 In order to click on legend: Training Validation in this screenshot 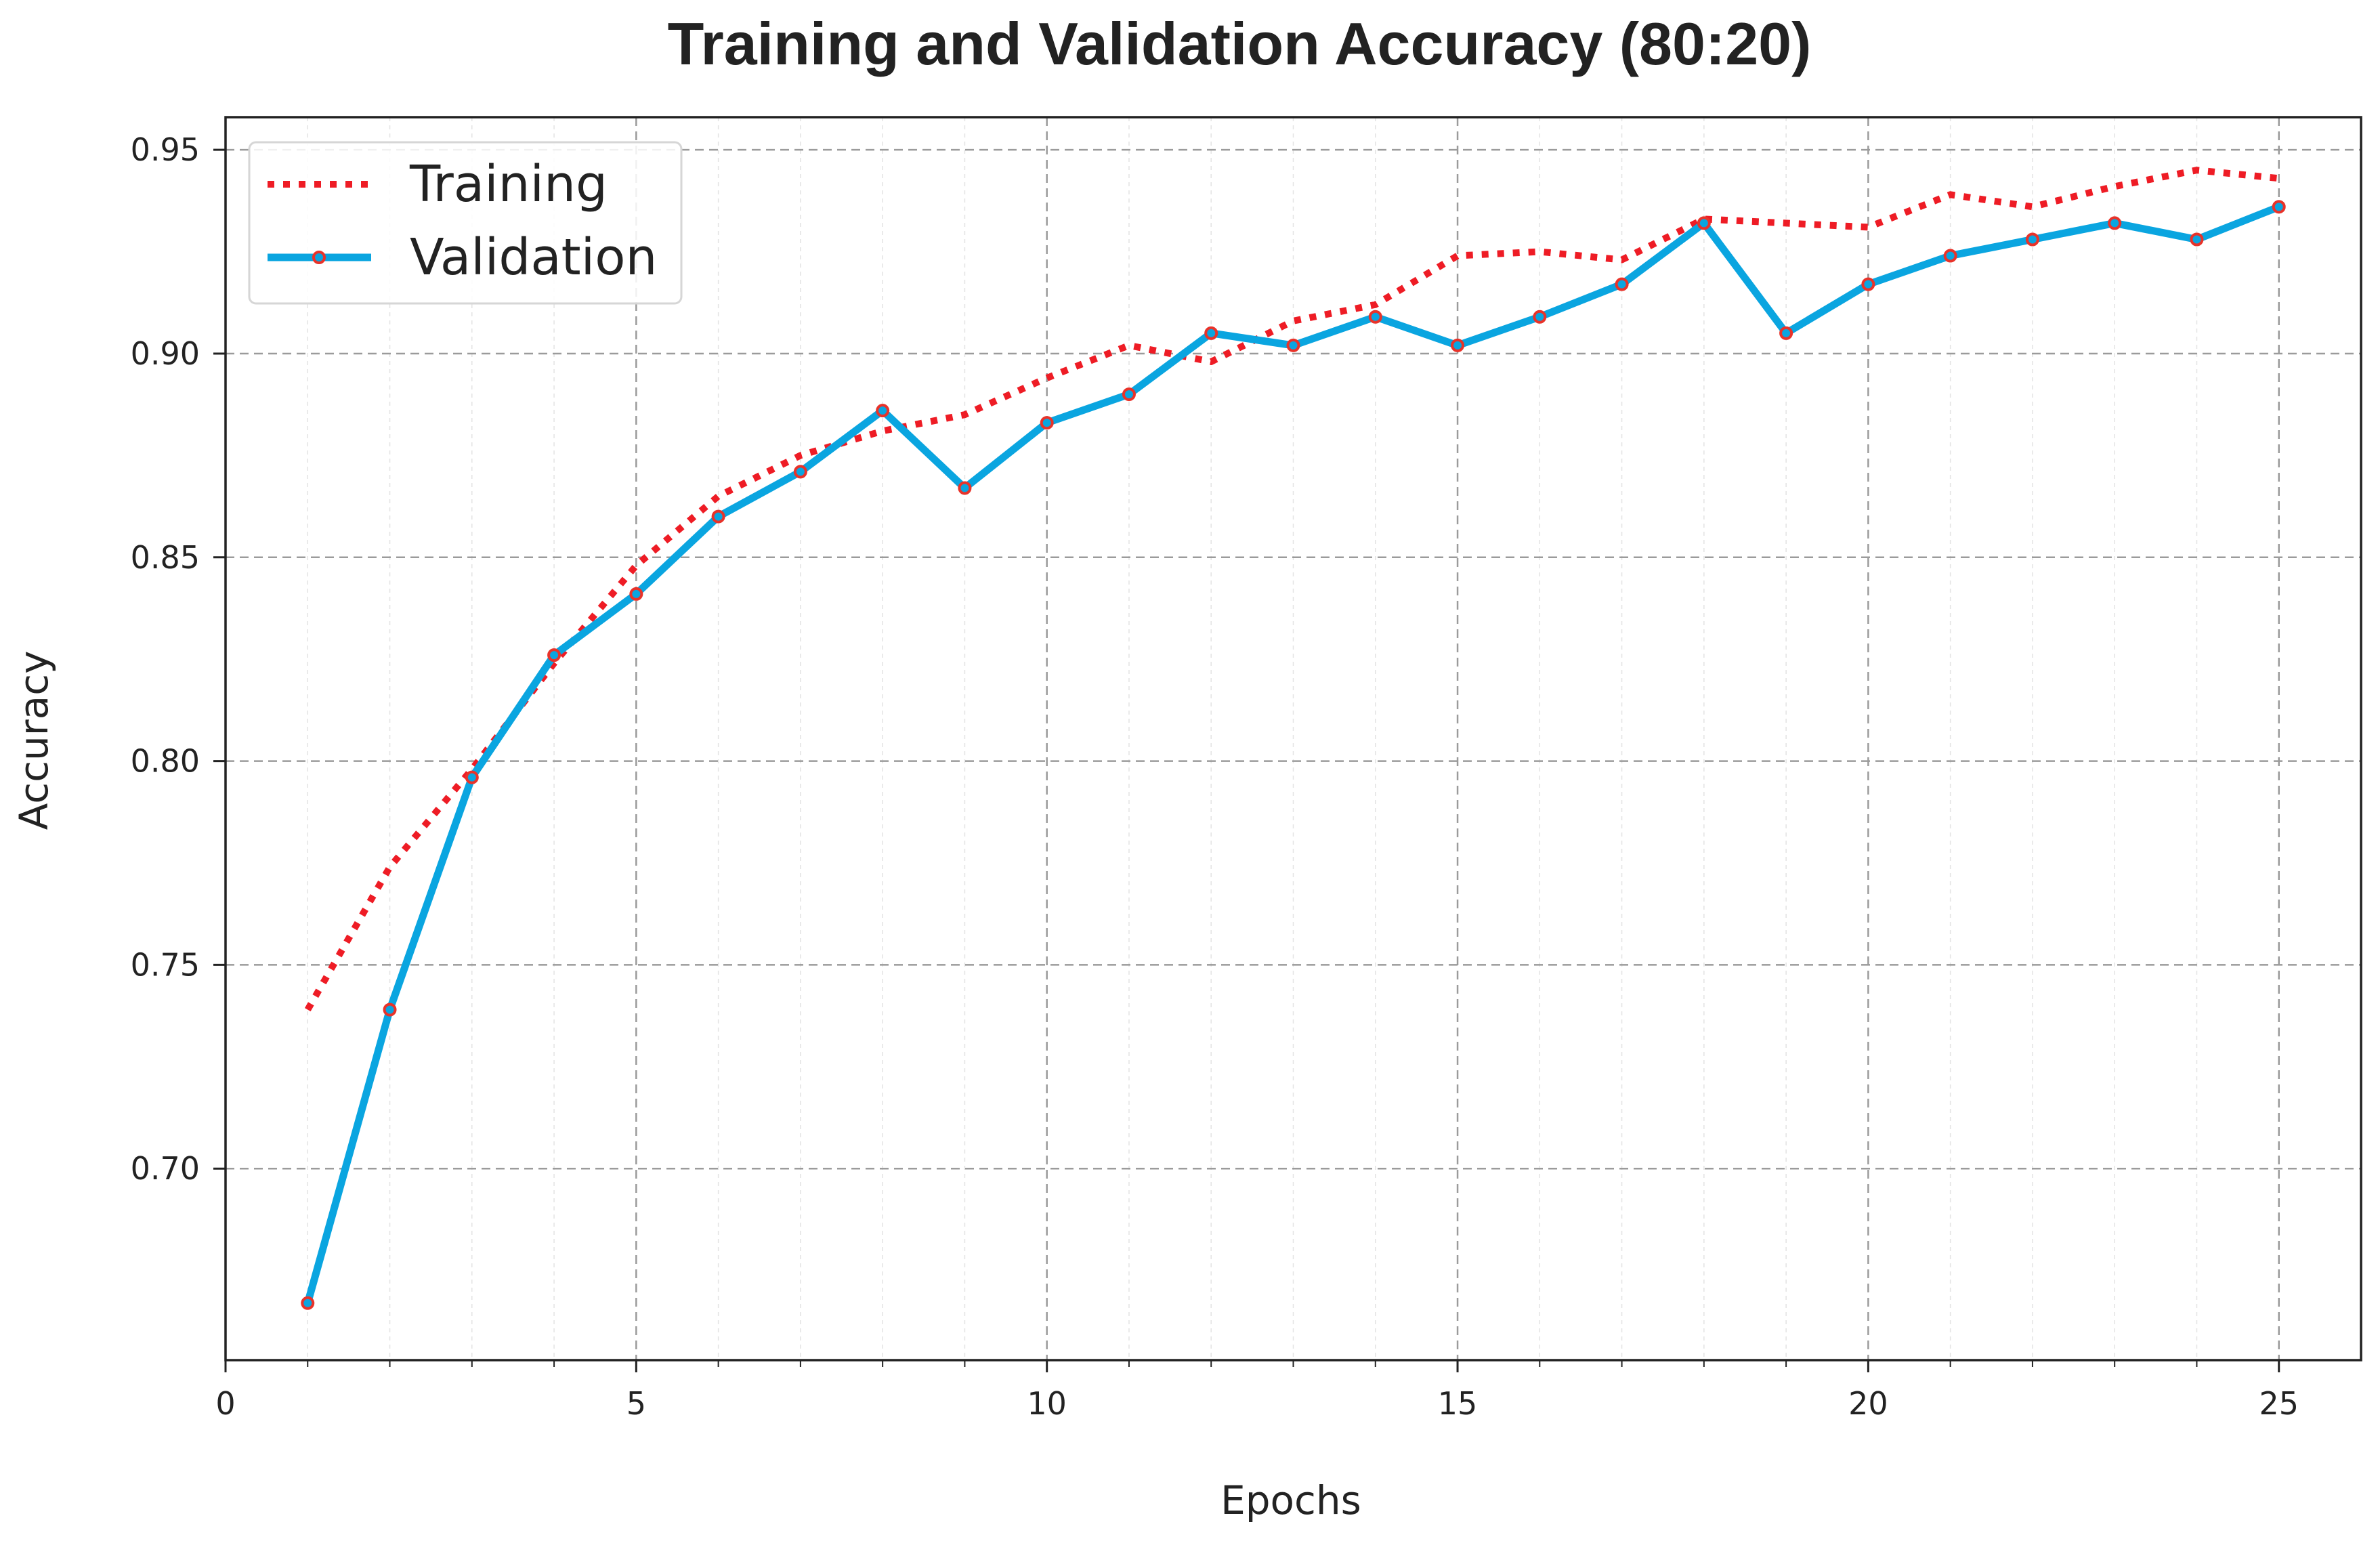, I will do `click(465, 223)`.